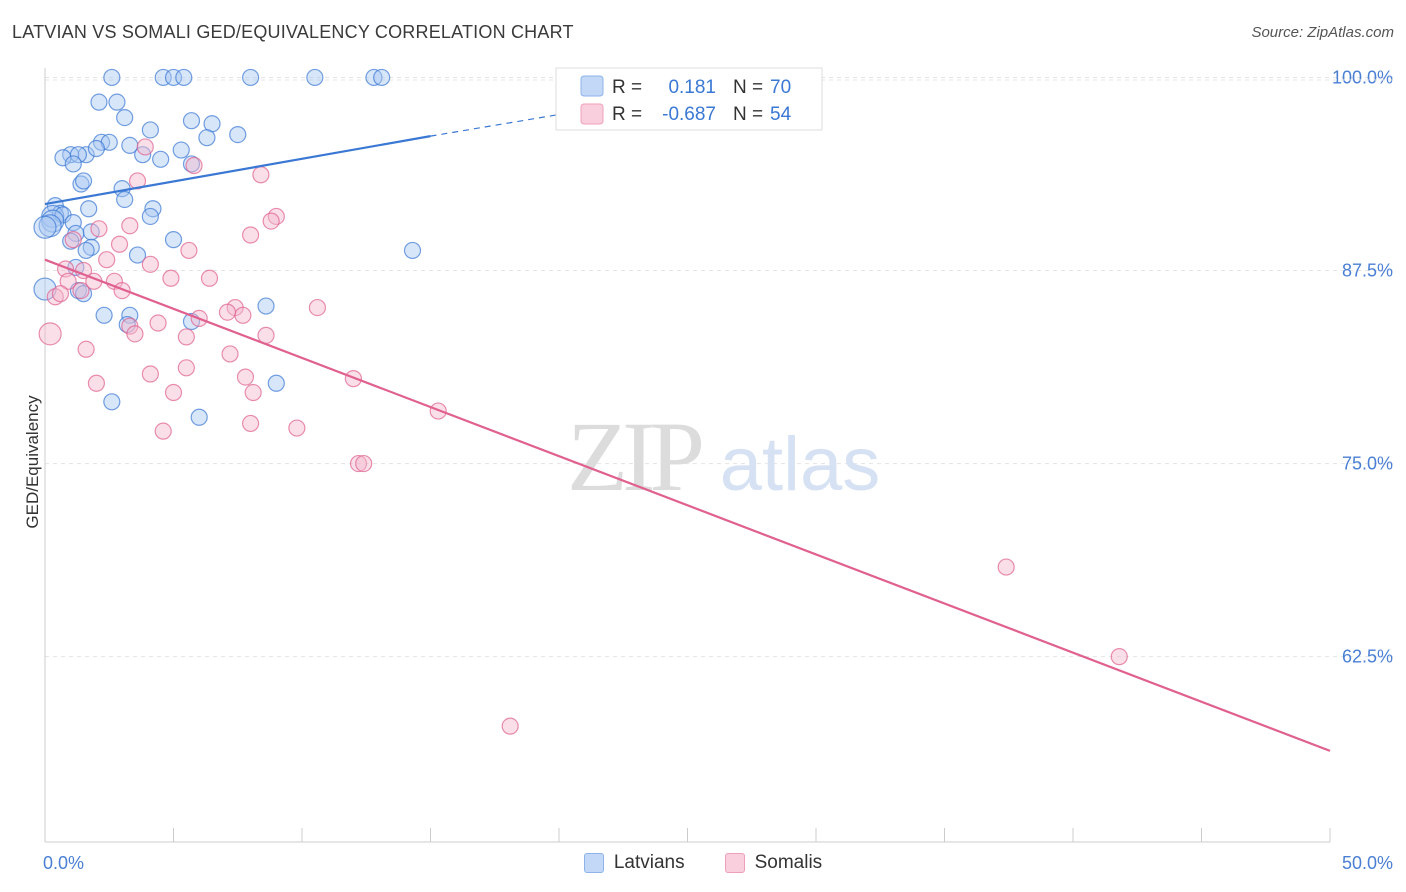  Describe the element at coordinates (780, 87) in the screenshot. I see `stats-n-value-latvians: 70` at that location.